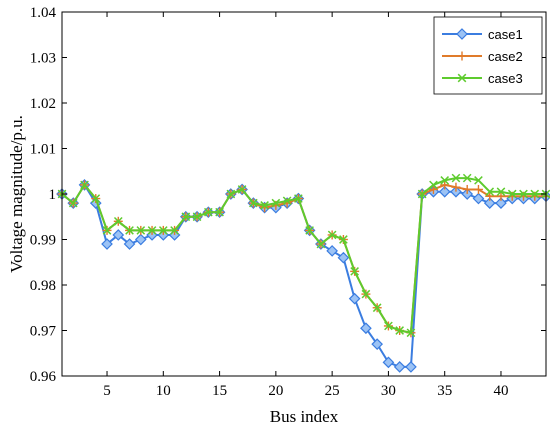 The width and height of the screenshot is (550, 432). Describe the element at coordinates (505, 34) in the screenshot. I see `legend-label: case1` at that location.